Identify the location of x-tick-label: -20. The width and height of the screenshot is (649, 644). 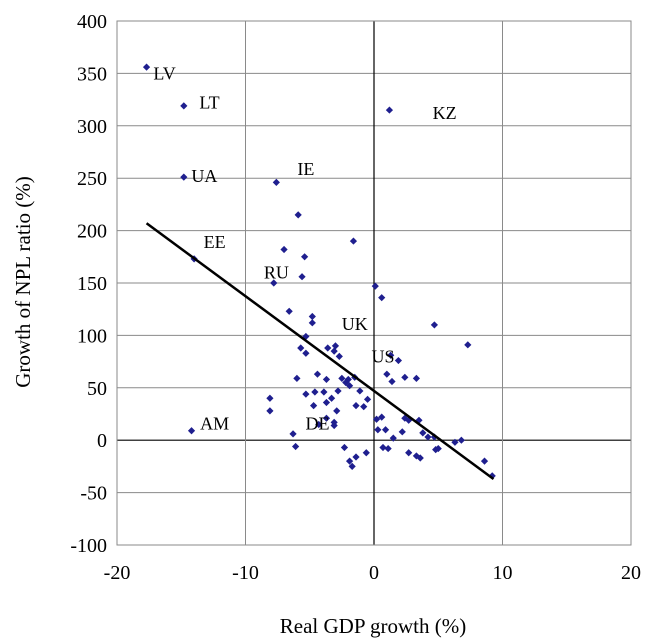
(117, 573).